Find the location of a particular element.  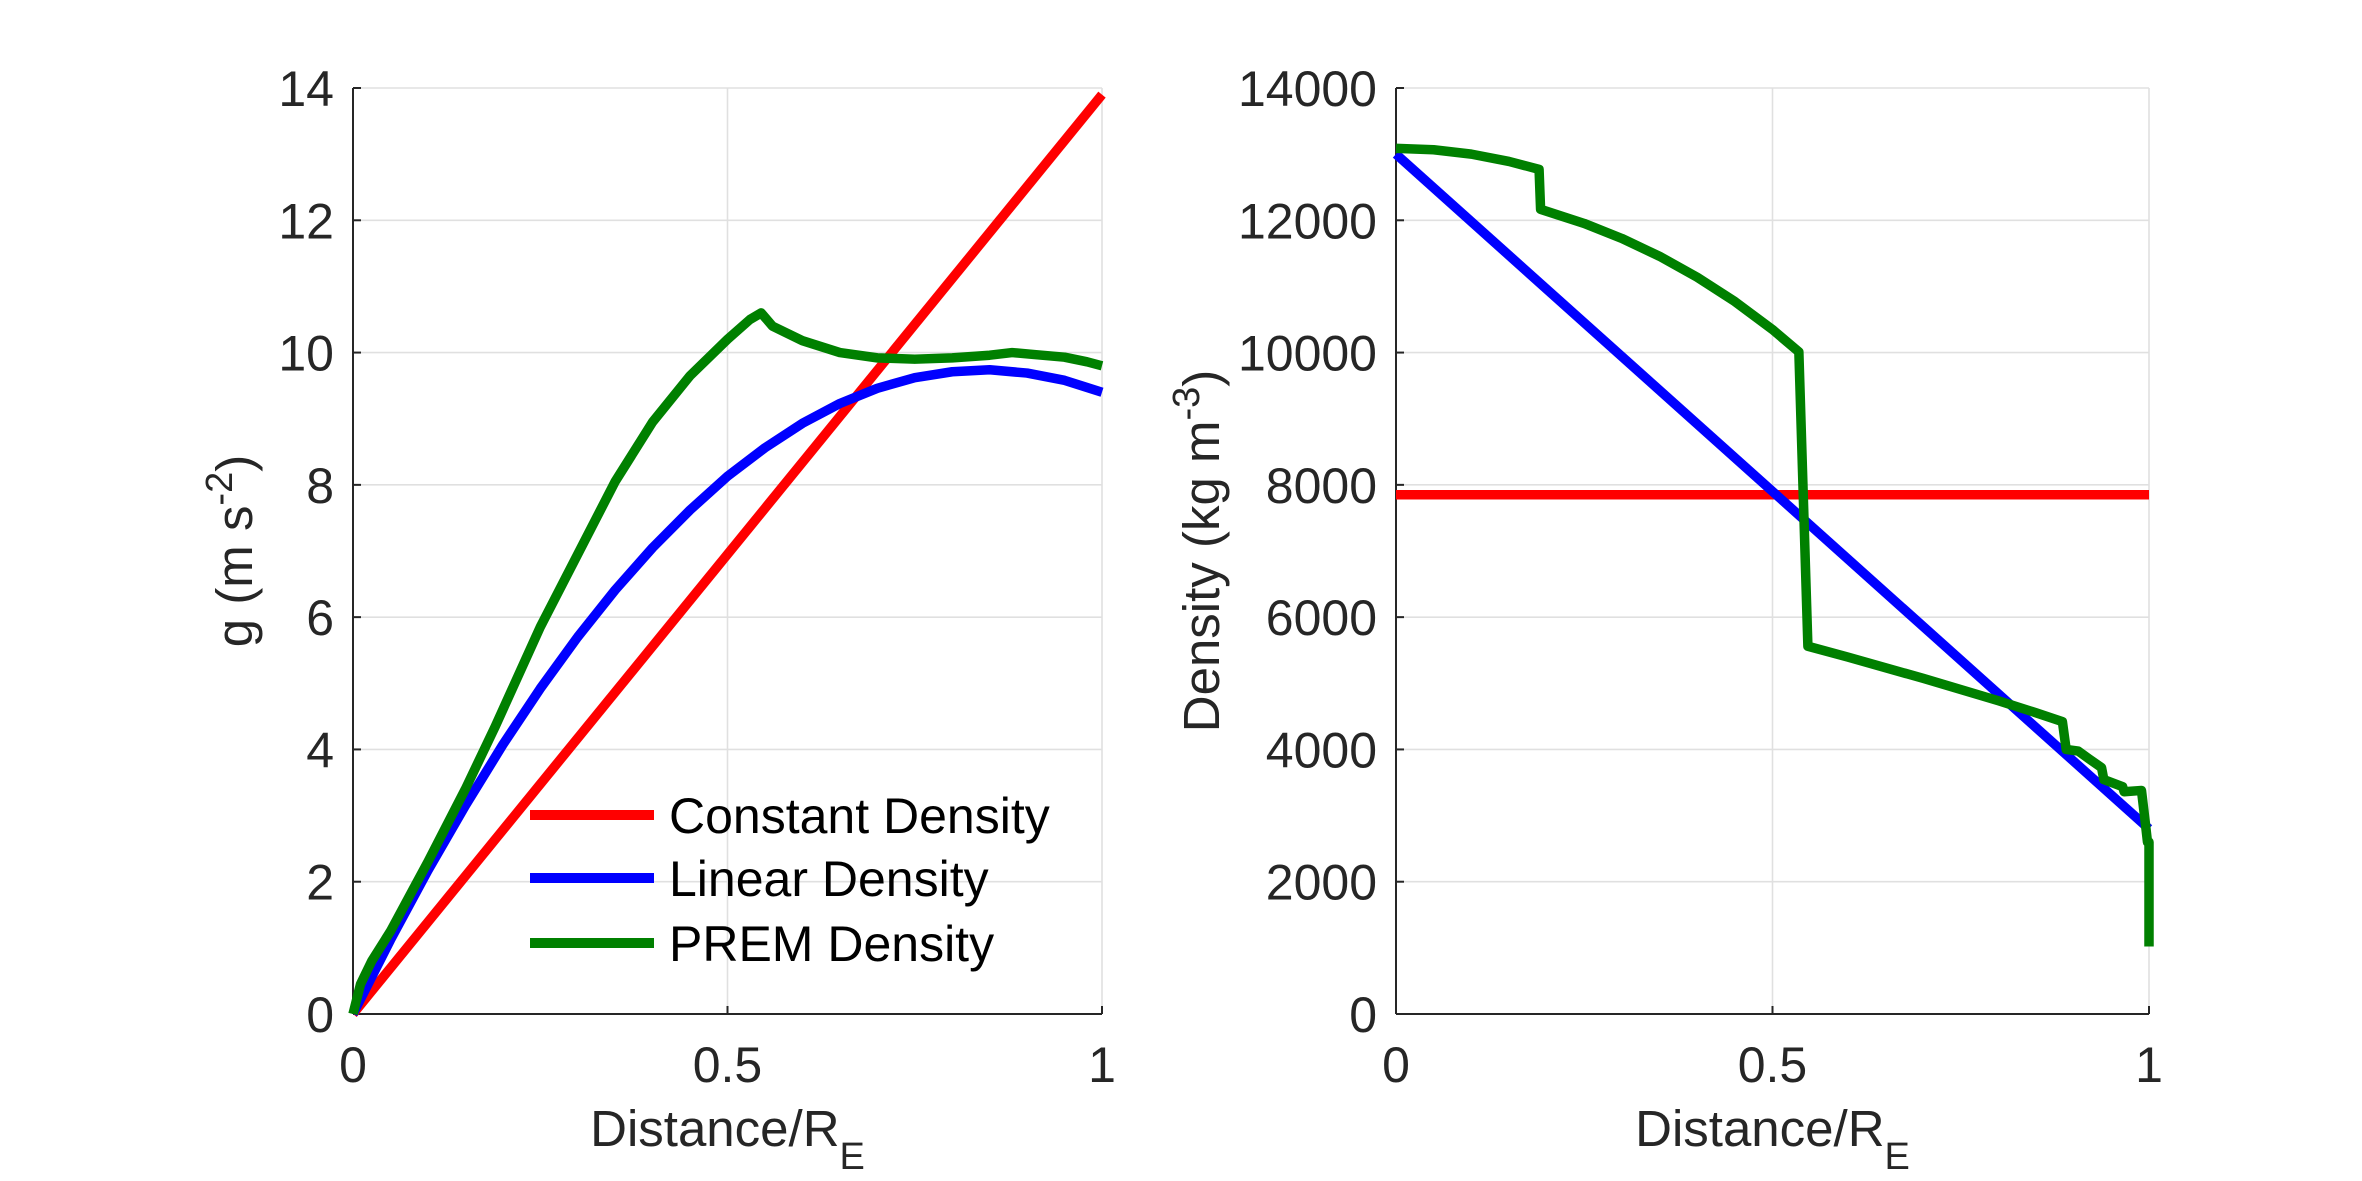

density-x-axis-label: Distance/RE is located at coordinates (1772, 1139).